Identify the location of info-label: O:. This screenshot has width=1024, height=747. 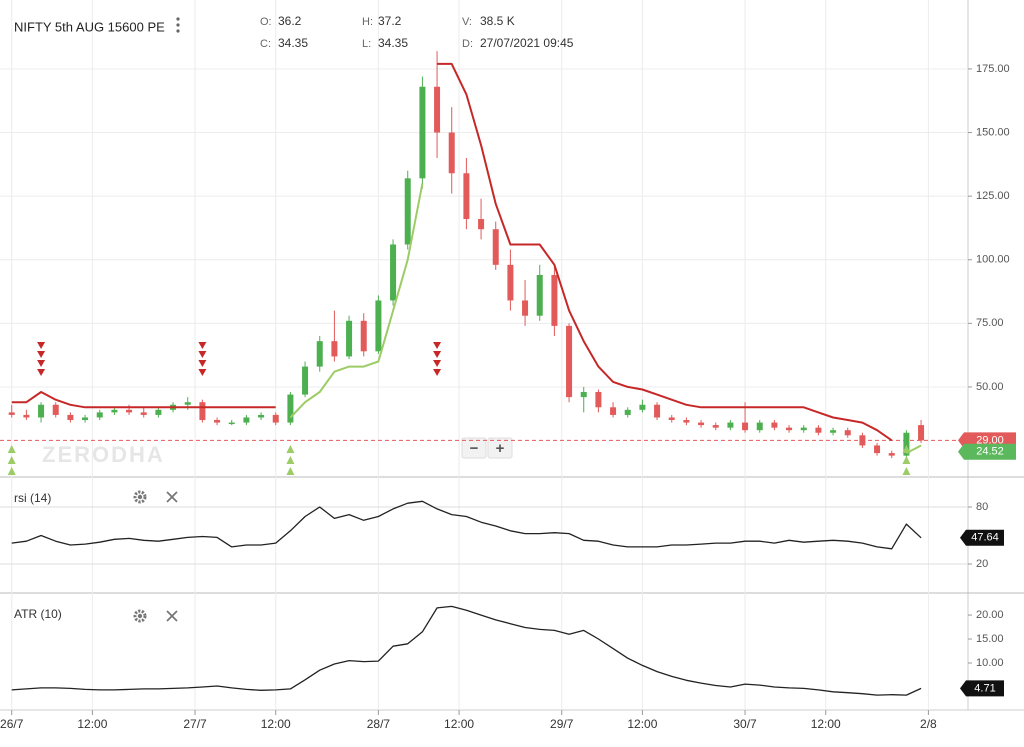
(266, 22).